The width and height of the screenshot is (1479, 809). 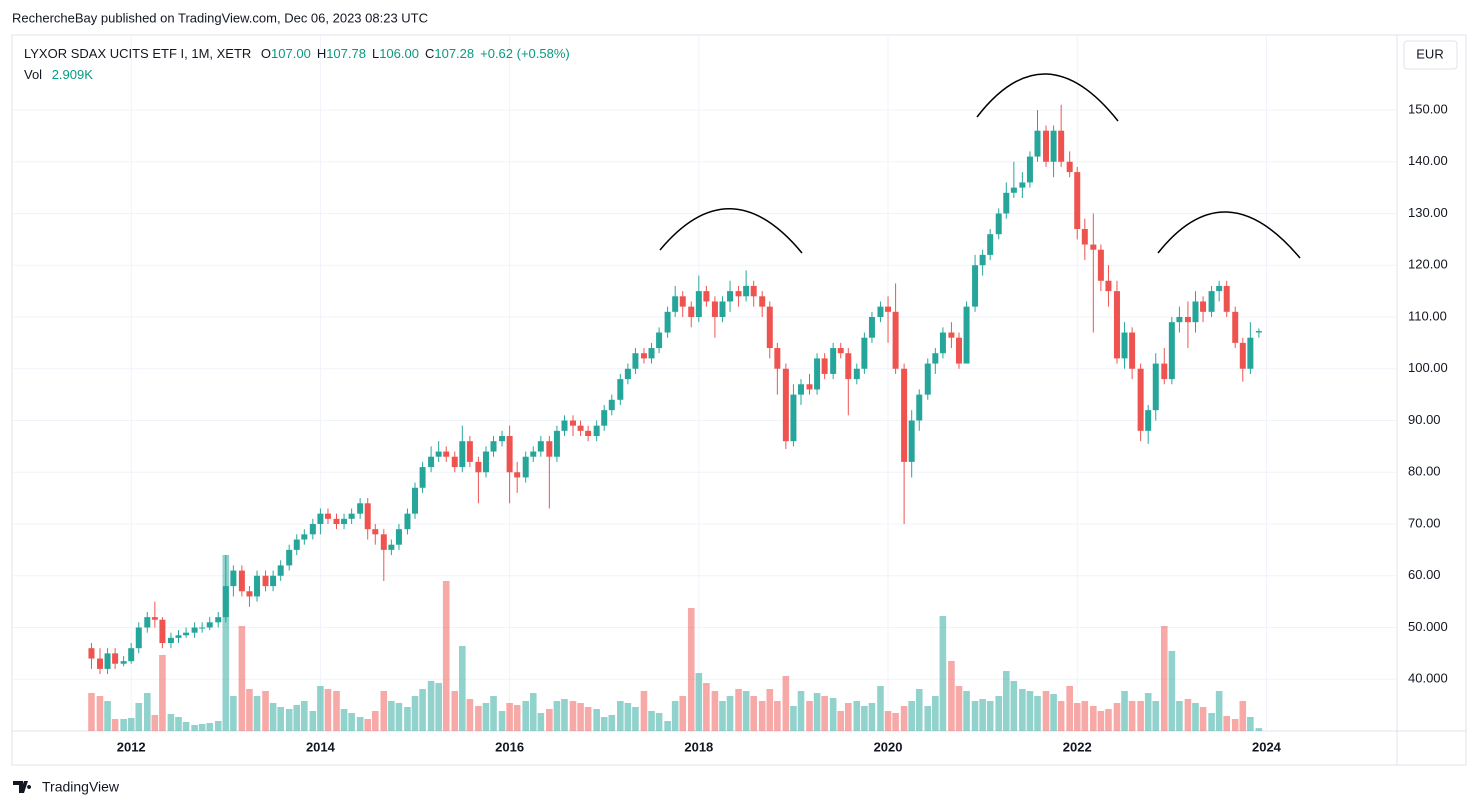 I want to click on legend-change: +0.62 (+0.58%), so click(x=525, y=53).